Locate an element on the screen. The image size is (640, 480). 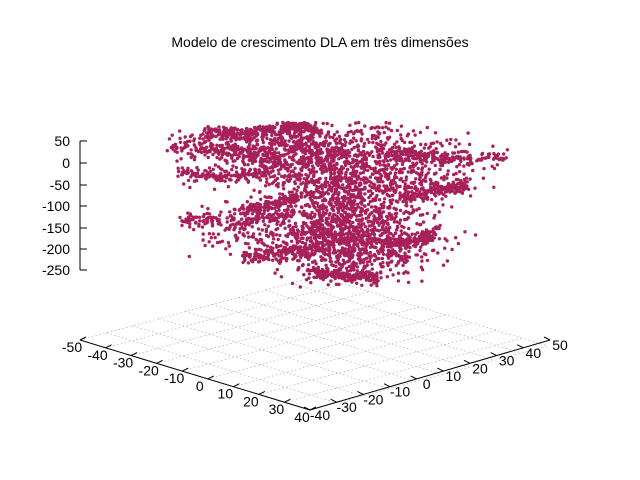
grid-line-y is located at coordinates (274, 353).